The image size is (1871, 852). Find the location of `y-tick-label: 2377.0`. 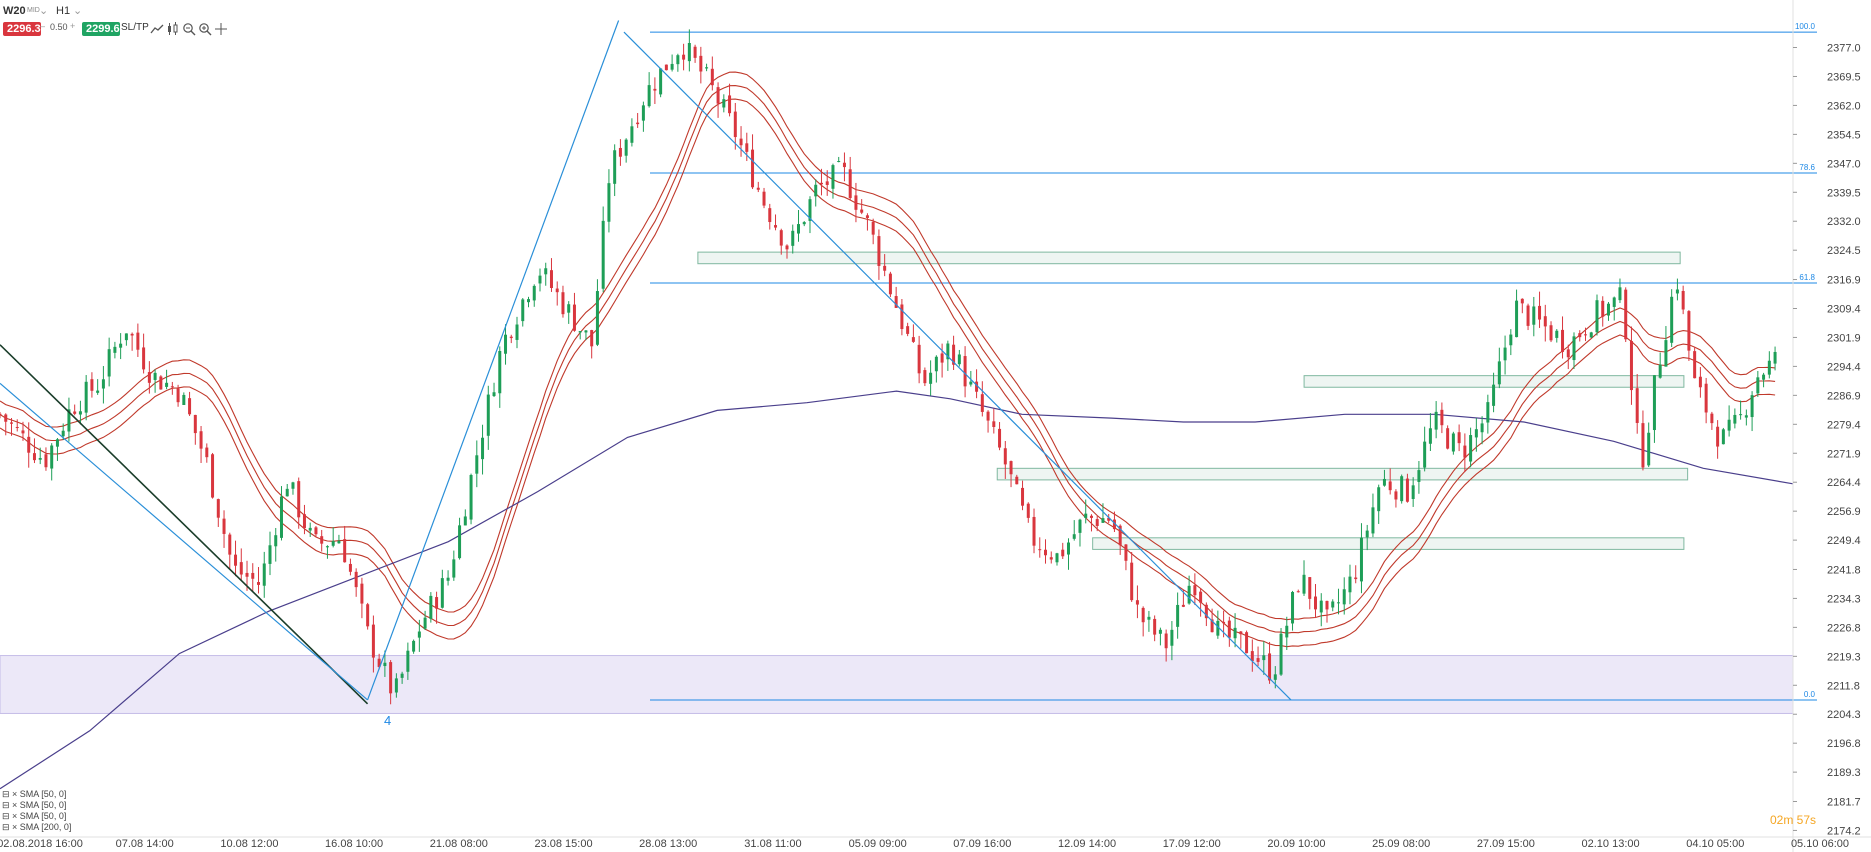

y-tick-label: 2377.0 is located at coordinates (1844, 49).